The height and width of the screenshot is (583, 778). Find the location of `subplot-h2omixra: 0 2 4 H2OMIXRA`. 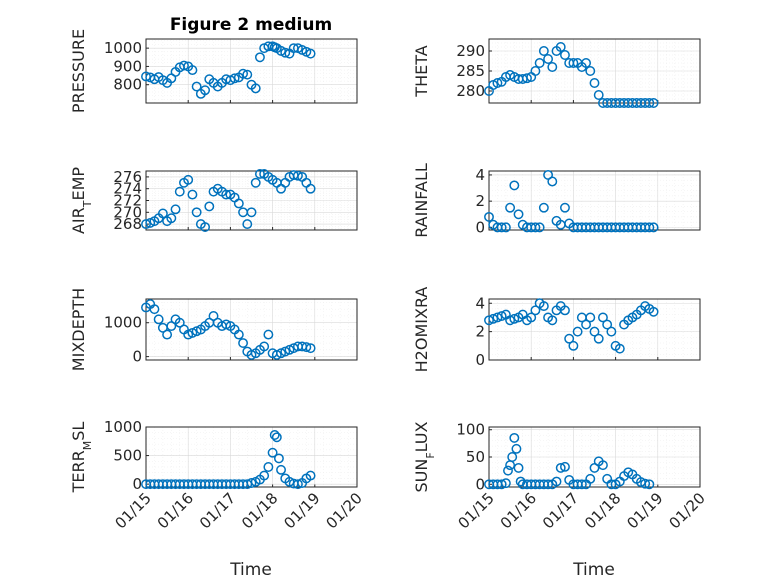

subplot-h2omixra: 0 2 4 H2OMIXRA is located at coordinates (556, 330).